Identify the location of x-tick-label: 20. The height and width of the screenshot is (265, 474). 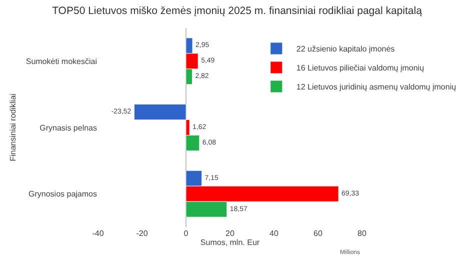
(230, 233).